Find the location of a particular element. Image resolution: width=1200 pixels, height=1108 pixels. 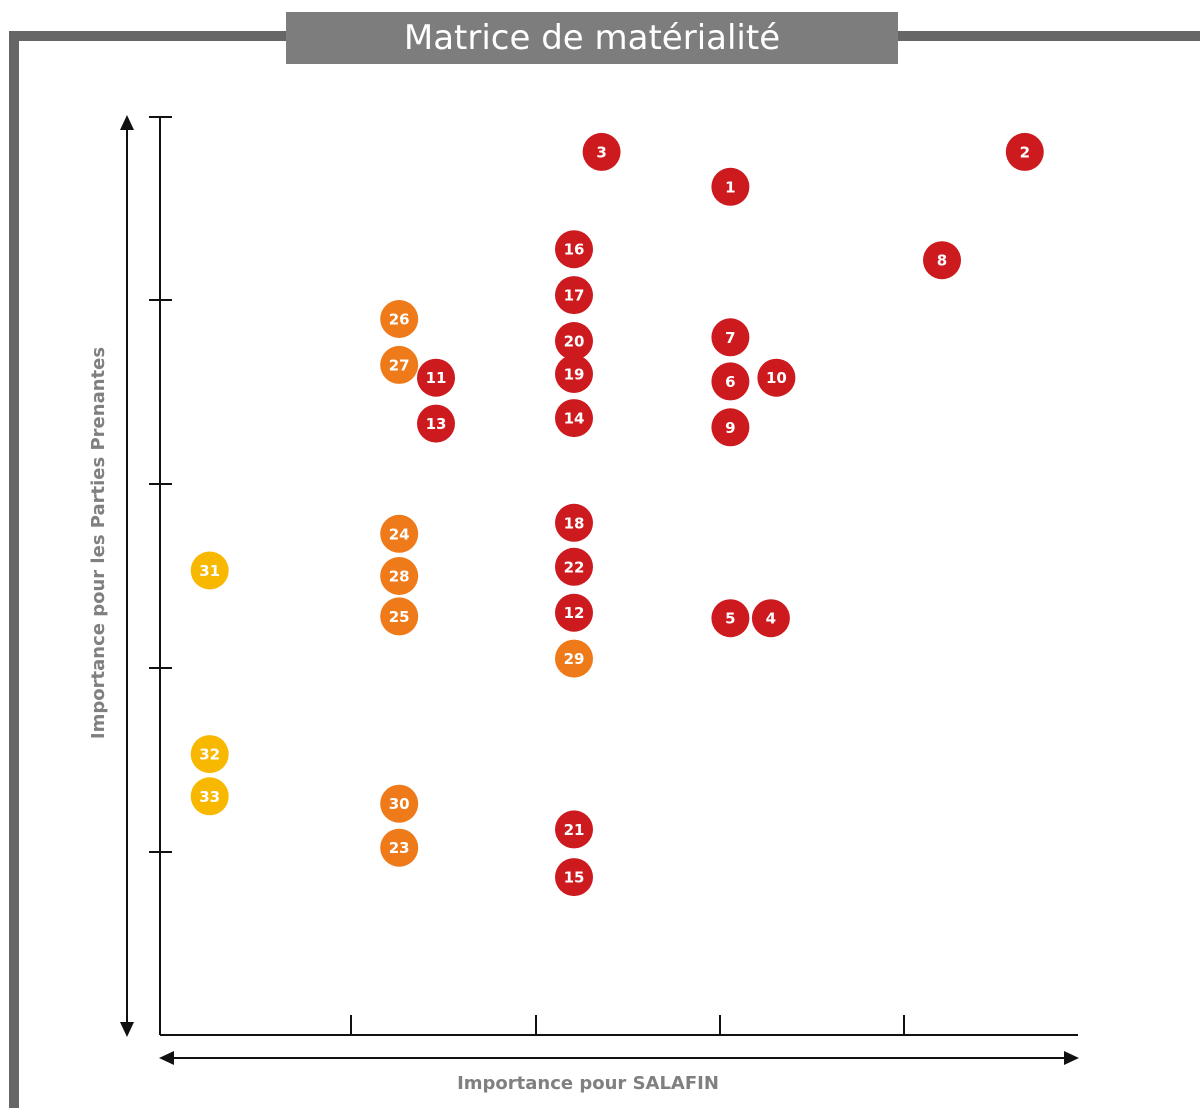

data-point-30: 30 is located at coordinates (399, 803).